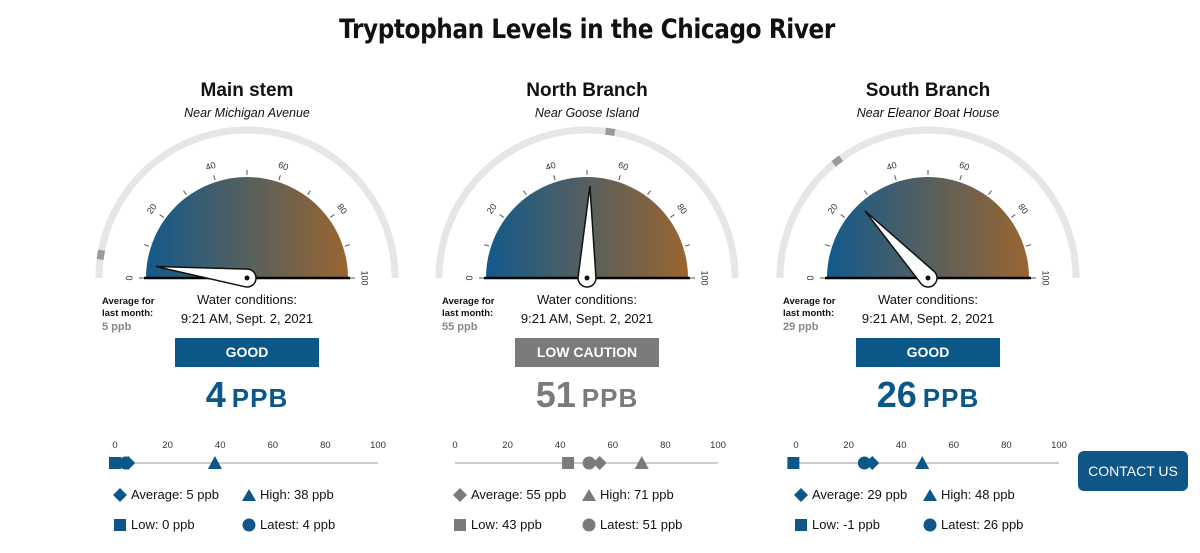 The image size is (1200, 553). I want to click on legend-low: Low: 43 ppb, so click(497, 524).